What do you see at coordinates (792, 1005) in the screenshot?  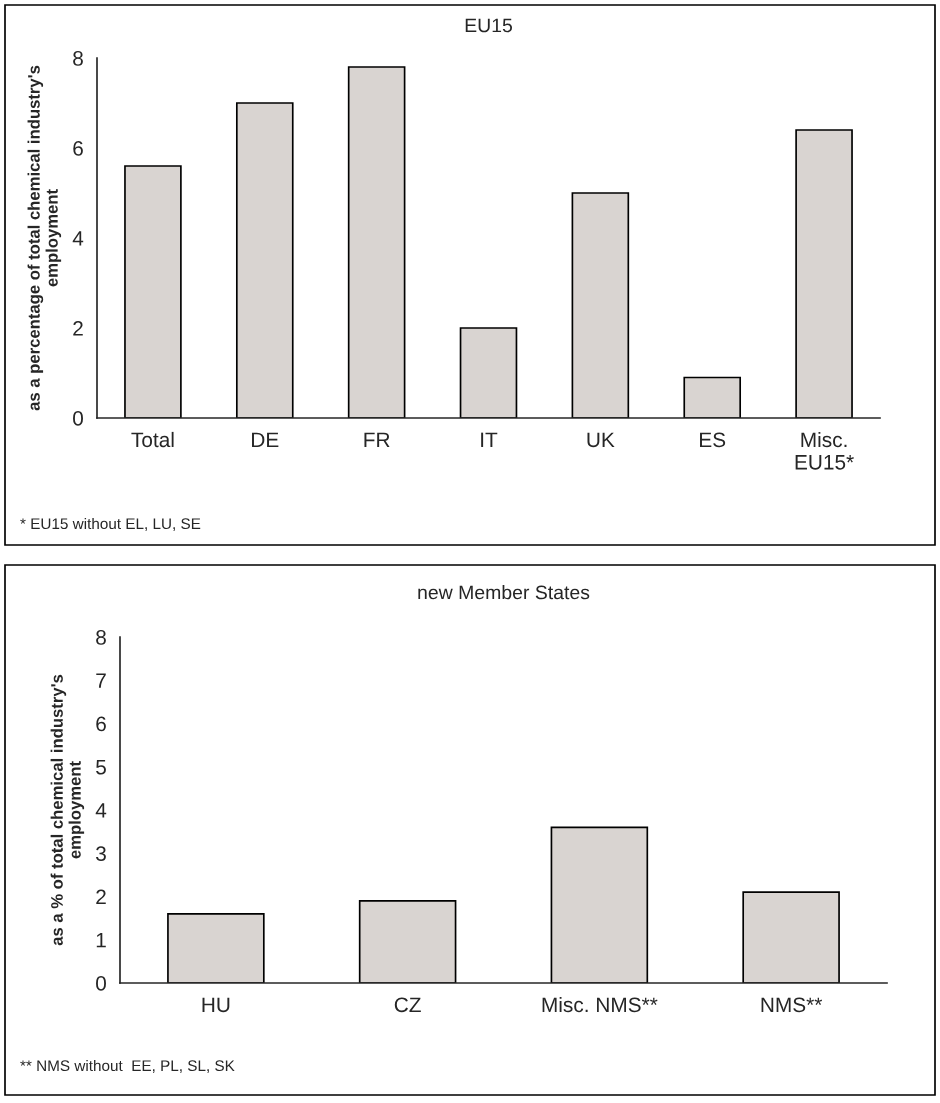 I see `x-tick-label: NMS**` at bounding box center [792, 1005].